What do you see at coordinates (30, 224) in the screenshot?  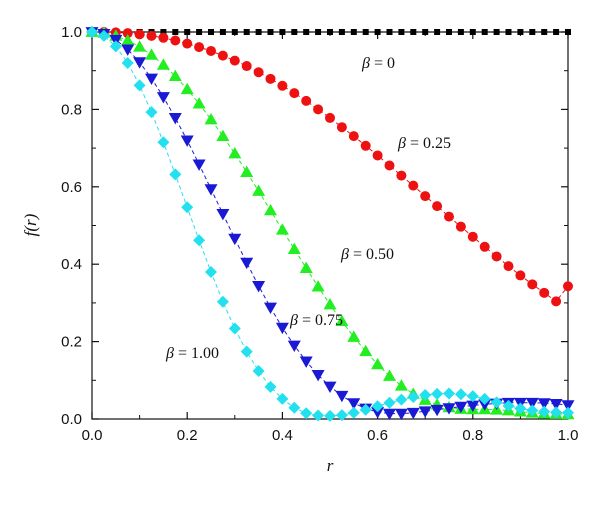 I see `y-axis-label: f(r)` at bounding box center [30, 224].